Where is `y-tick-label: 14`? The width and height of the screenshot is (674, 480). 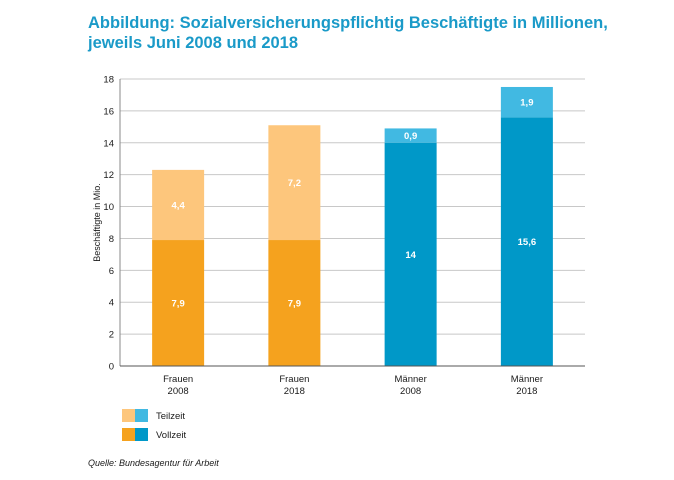 y-tick-label: 14 is located at coordinates (108, 143).